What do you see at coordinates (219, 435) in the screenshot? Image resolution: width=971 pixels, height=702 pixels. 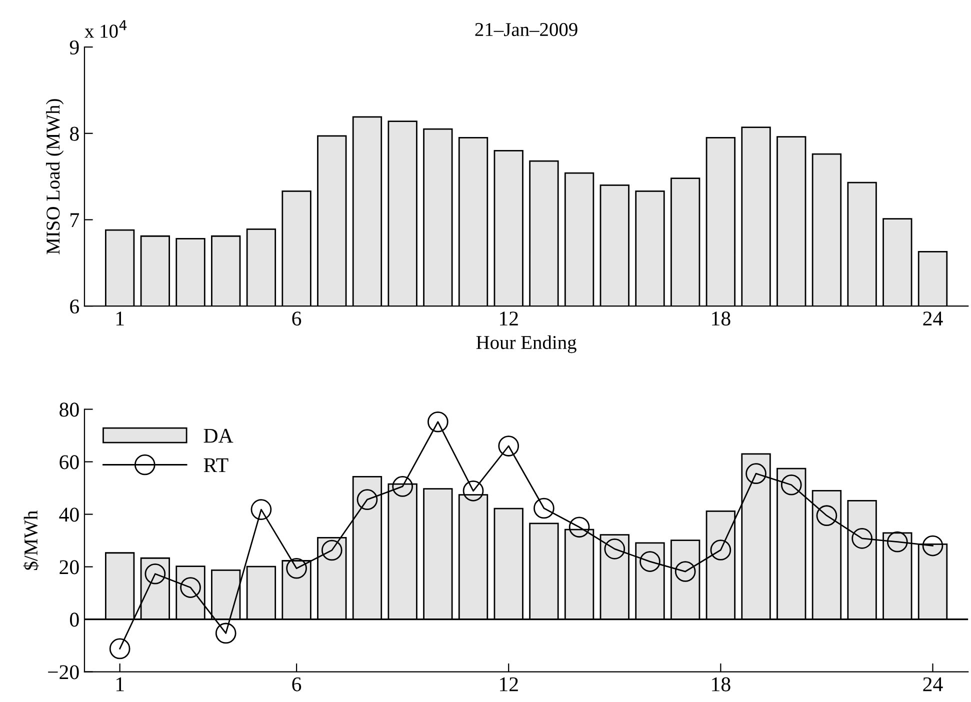 I see `legend-label: DA` at bounding box center [219, 435].